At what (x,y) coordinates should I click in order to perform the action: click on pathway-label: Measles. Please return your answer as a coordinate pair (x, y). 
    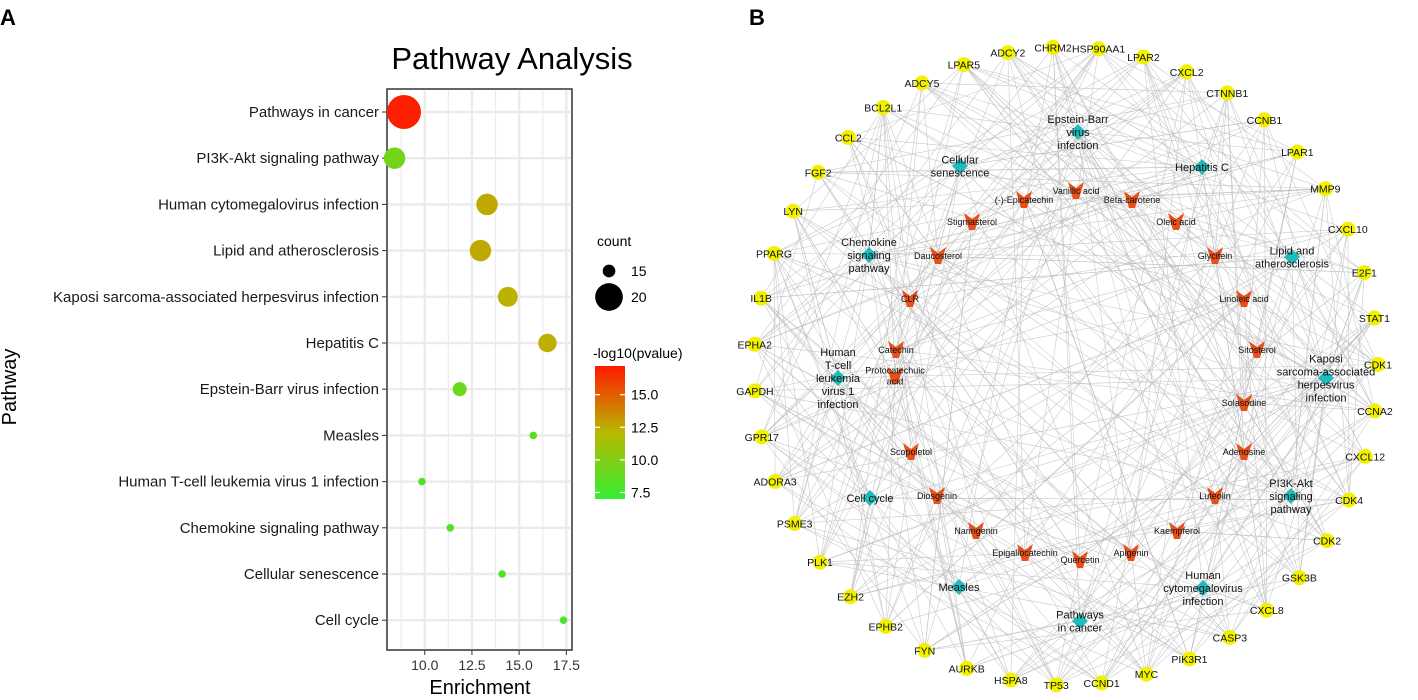
    Looking at the image, I should click on (959, 588).